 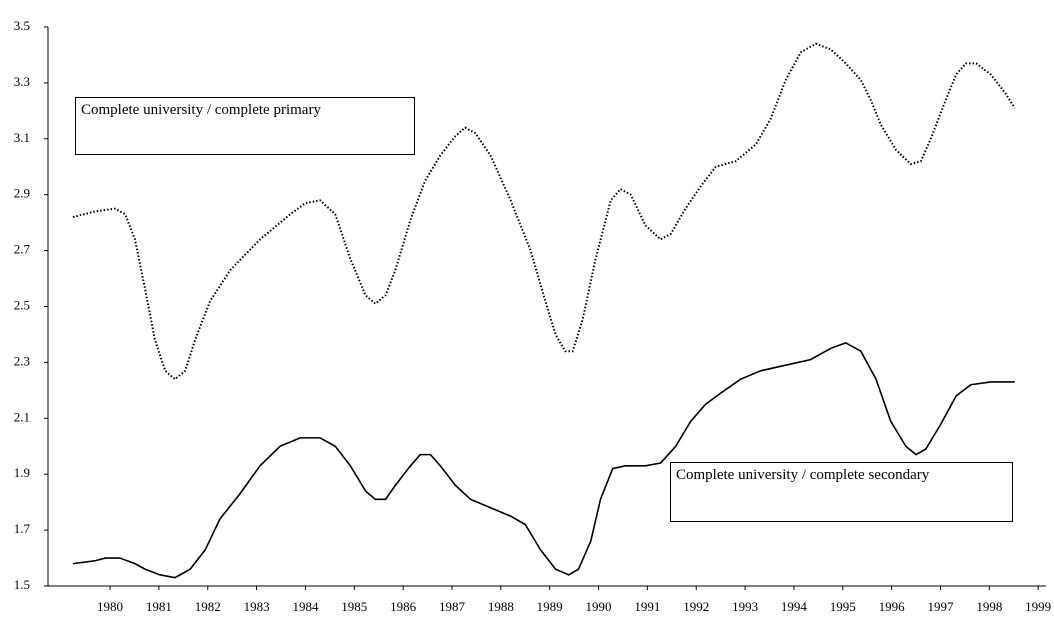 I want to click on y-tick-label: 2.5, so click(x=22, y=304).